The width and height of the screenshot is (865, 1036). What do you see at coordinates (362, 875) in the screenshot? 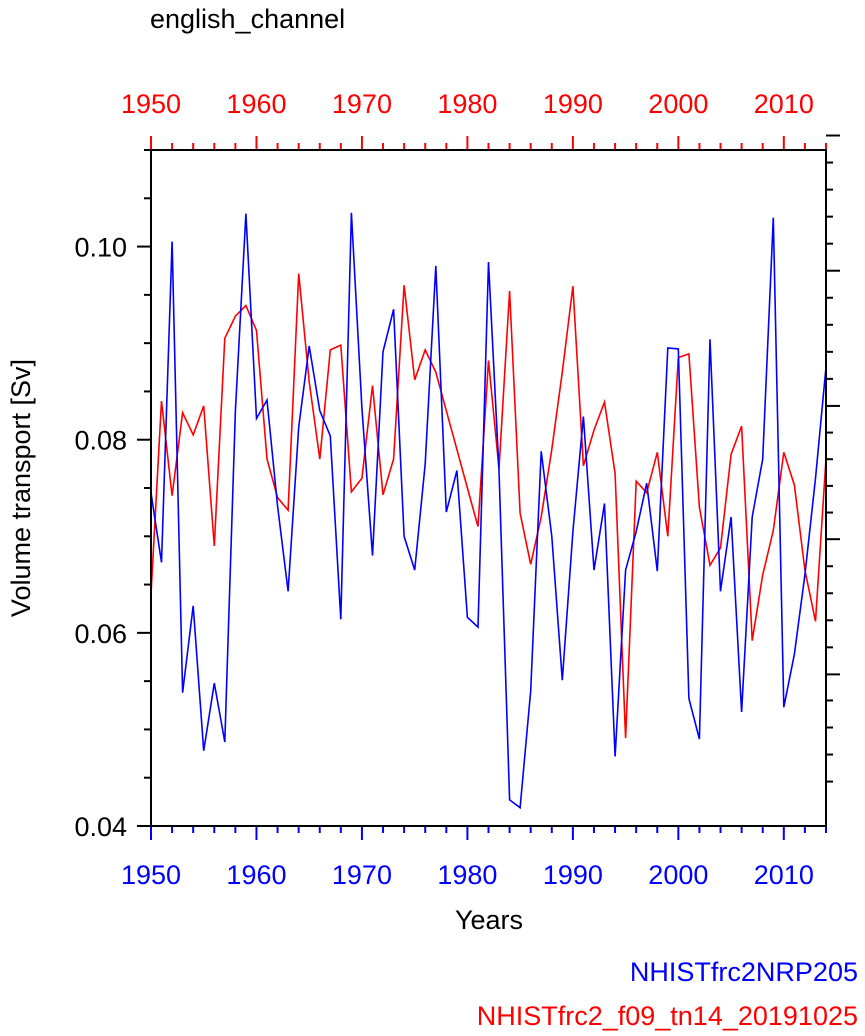
I see `bottom-x-tick-label: 1970` at bounding box center [362, 875].